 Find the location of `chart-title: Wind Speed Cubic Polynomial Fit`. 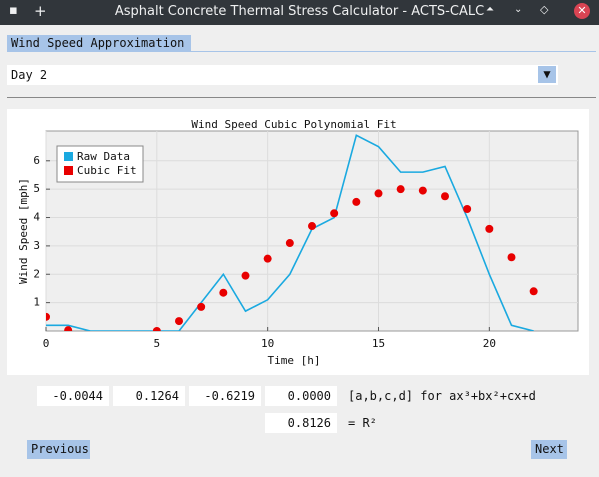

chart-title: Wind Speed Cubic Polynomial Fit is located at coordinates (293, 124).